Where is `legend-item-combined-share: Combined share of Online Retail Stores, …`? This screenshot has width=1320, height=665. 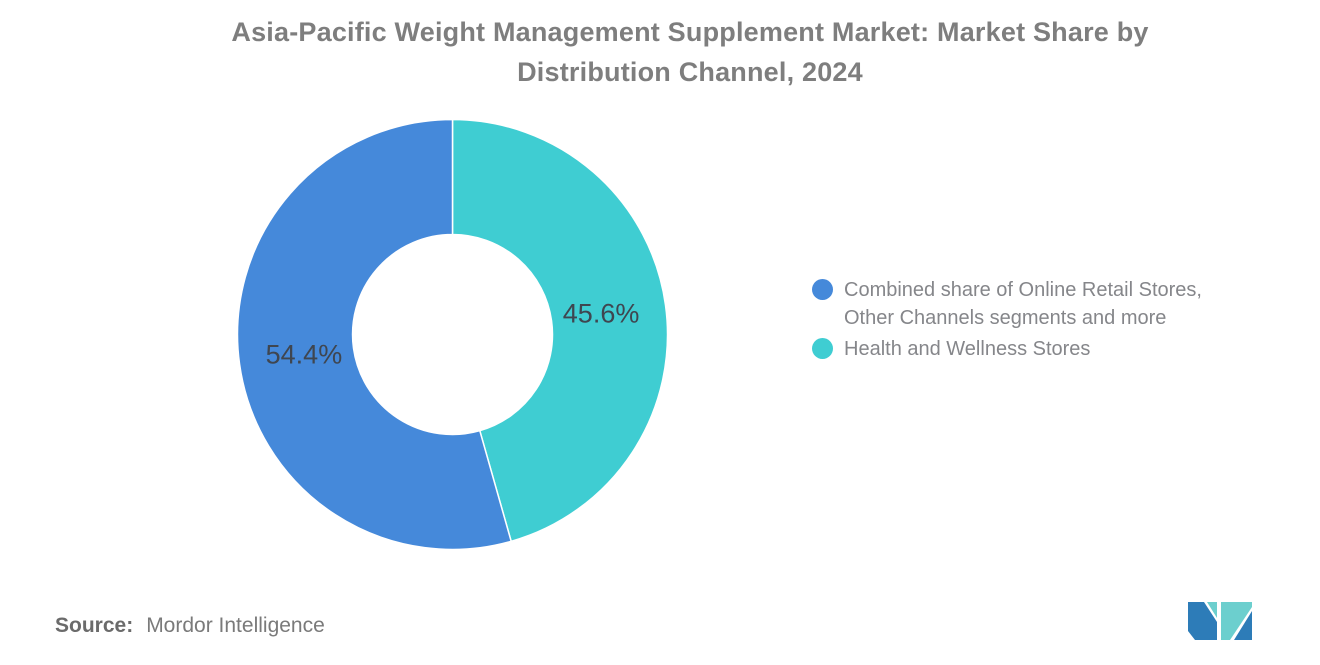
legend-item-combined-share: Combined share of Online Retail Stores, … is located at coordinates (1033, 304).